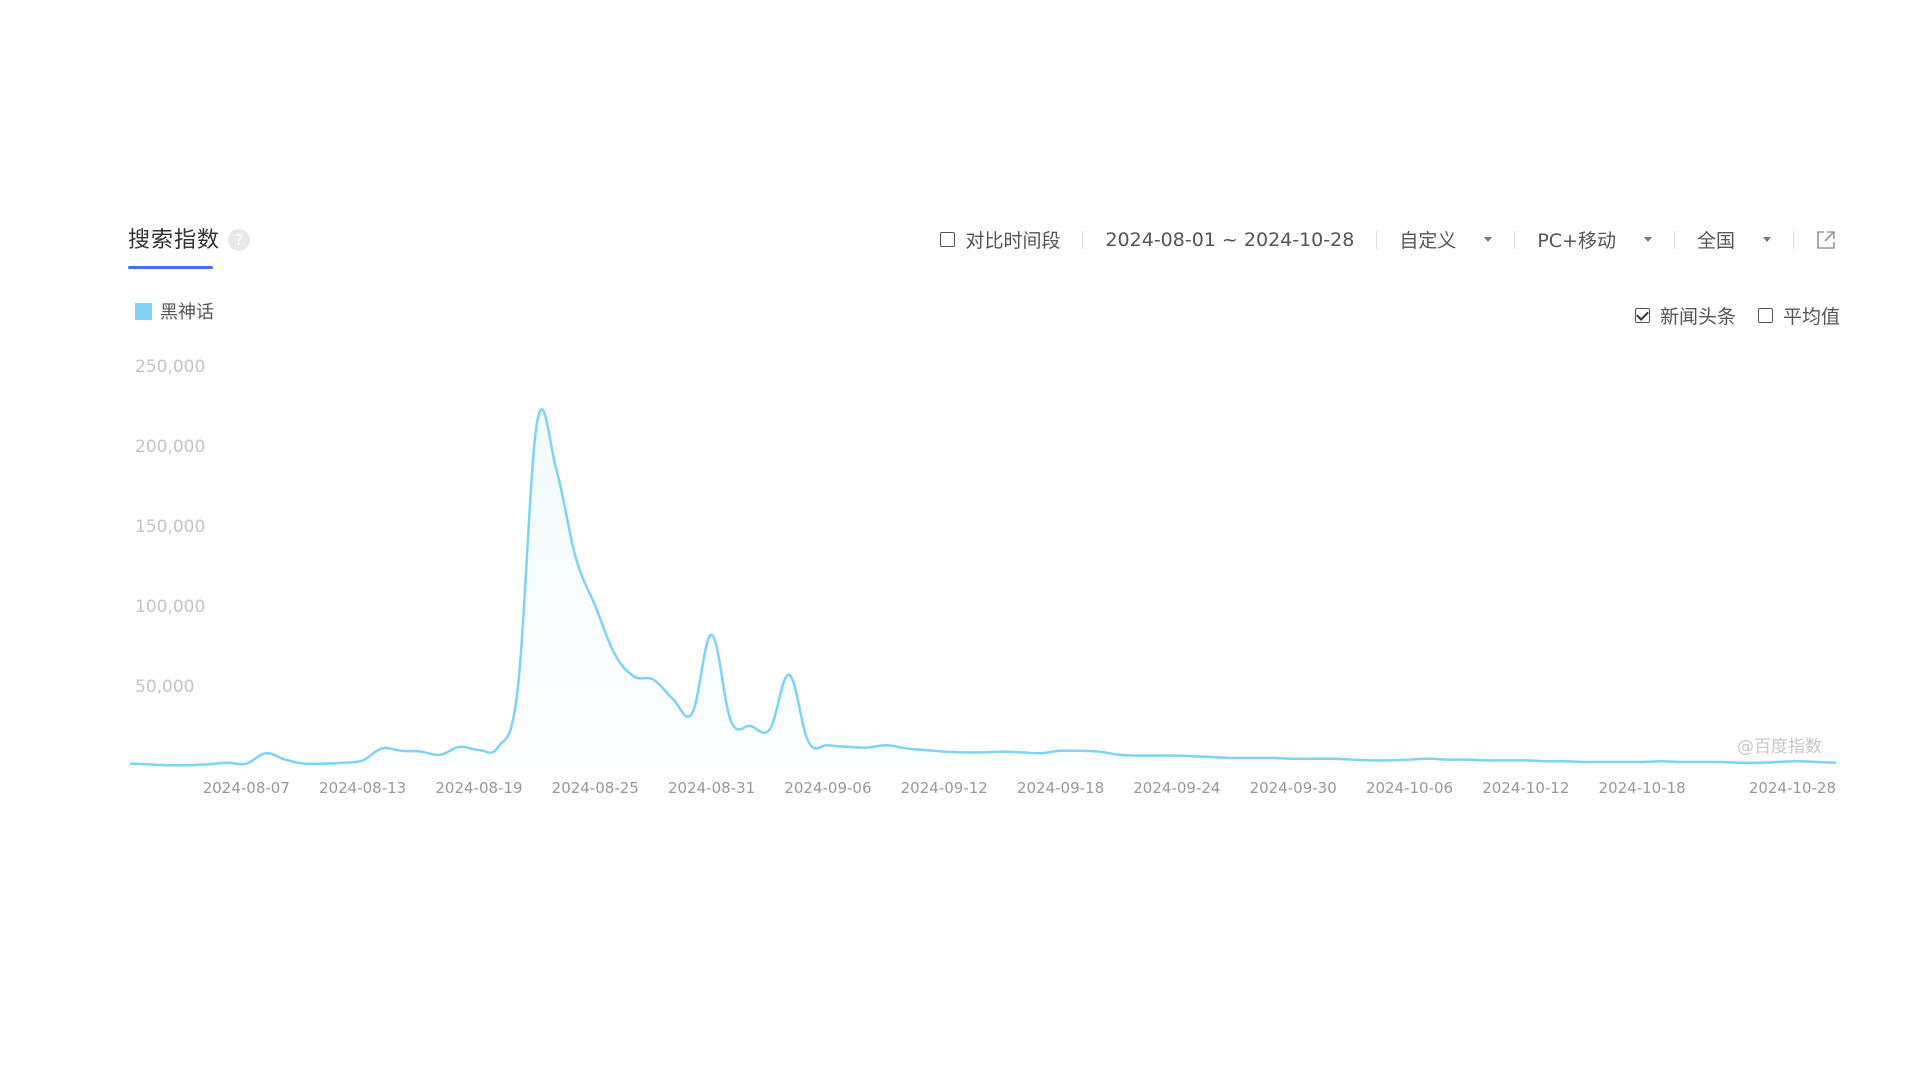  I want to click on average-label: 平均值, so click(1811, 317).